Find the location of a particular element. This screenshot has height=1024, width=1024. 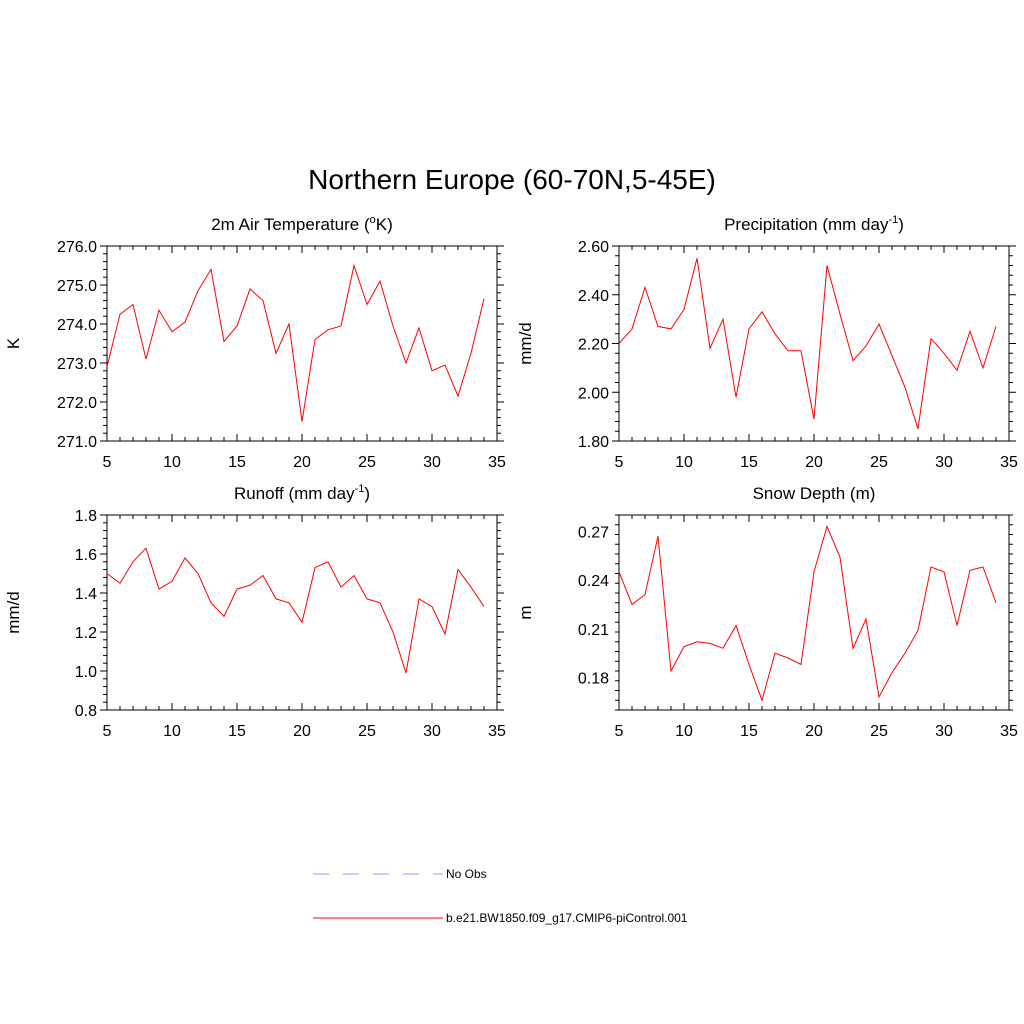

precip-title-sup: -1 is located at coordinates (893, 220).